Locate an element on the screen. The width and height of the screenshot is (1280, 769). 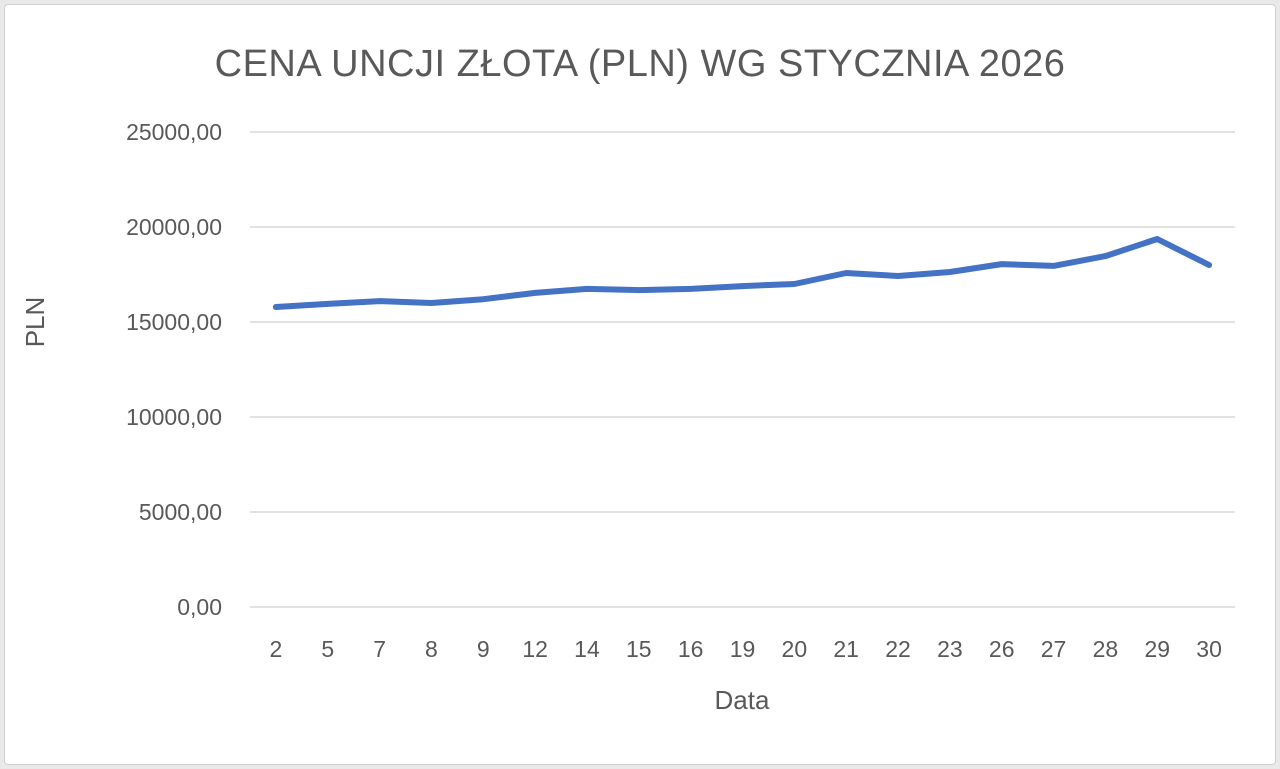
x-tick-label: 16 is located at coordinates (691, 649).